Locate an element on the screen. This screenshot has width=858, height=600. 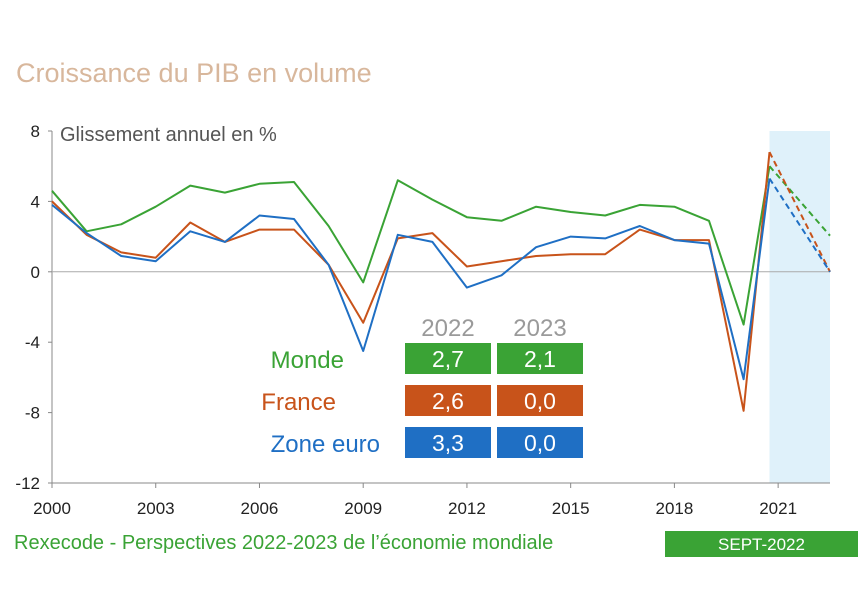
table-year-header: 2023 is located at coordinates (539, 328).